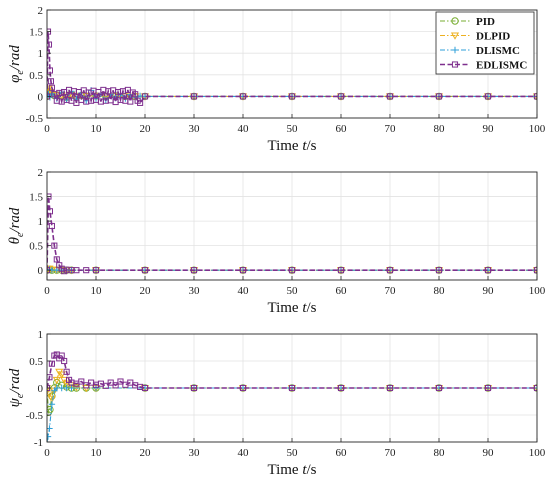 The image size is (550, 481). What do you see at coordinates (146, 291) in the screenshot?
I see `x-tick-label: 20` at bounding box center [146, 291].